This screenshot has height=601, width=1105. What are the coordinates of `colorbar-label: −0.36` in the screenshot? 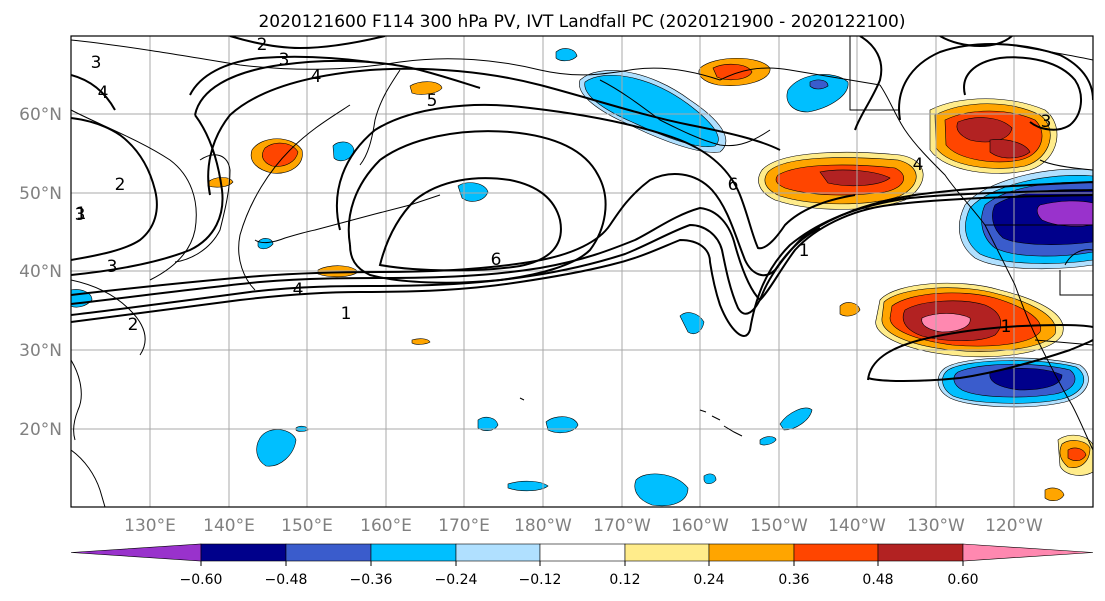 It's located at (371, 580).